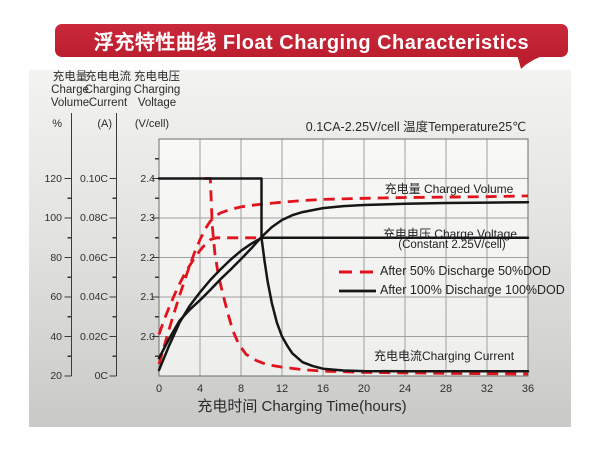 The width and height of the screenshot is (600, 451). What do you see at coordinates (70, 77) in the screenshot?
I see `axis-header-volume-zh: 充电量` at bounding box center [70, 77].